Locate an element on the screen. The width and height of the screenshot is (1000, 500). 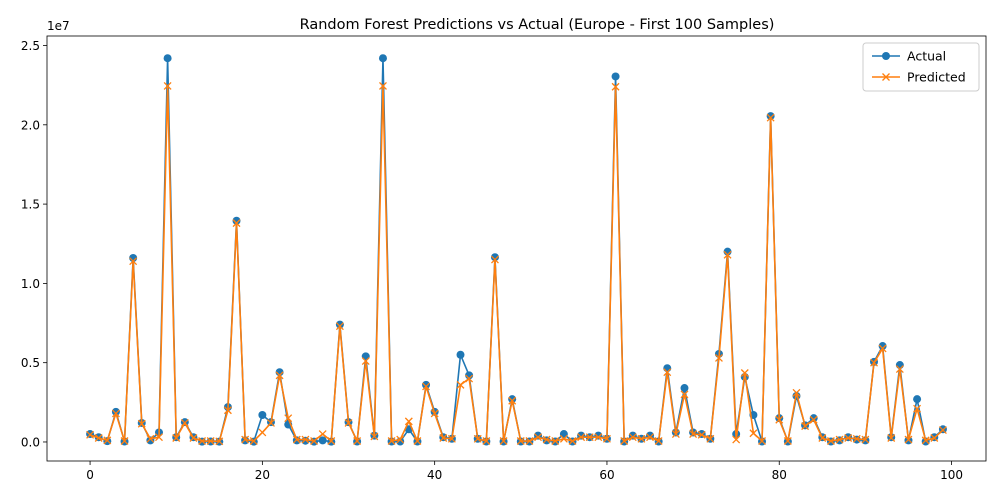
x-axis: 0 20 40 60 80 100 is located at coordinates (524, 471).